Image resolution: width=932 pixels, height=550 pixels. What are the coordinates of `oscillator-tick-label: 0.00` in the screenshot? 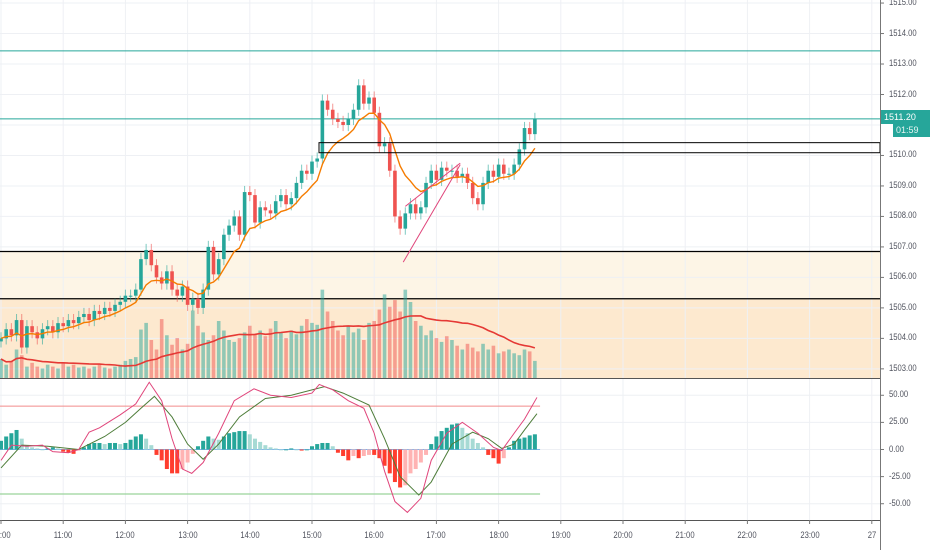 It's located at (896, 448).